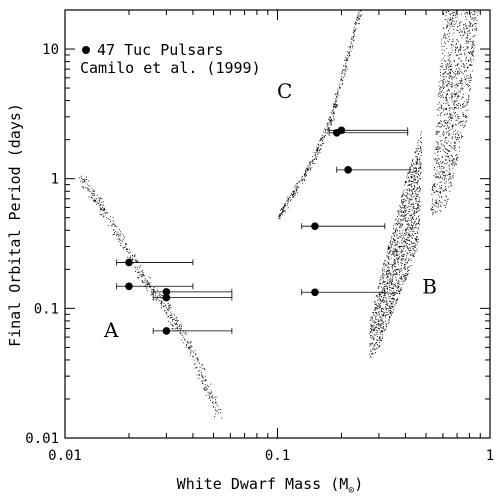  I want to click on x-axis-title-suffix: ), so click(358, 484).